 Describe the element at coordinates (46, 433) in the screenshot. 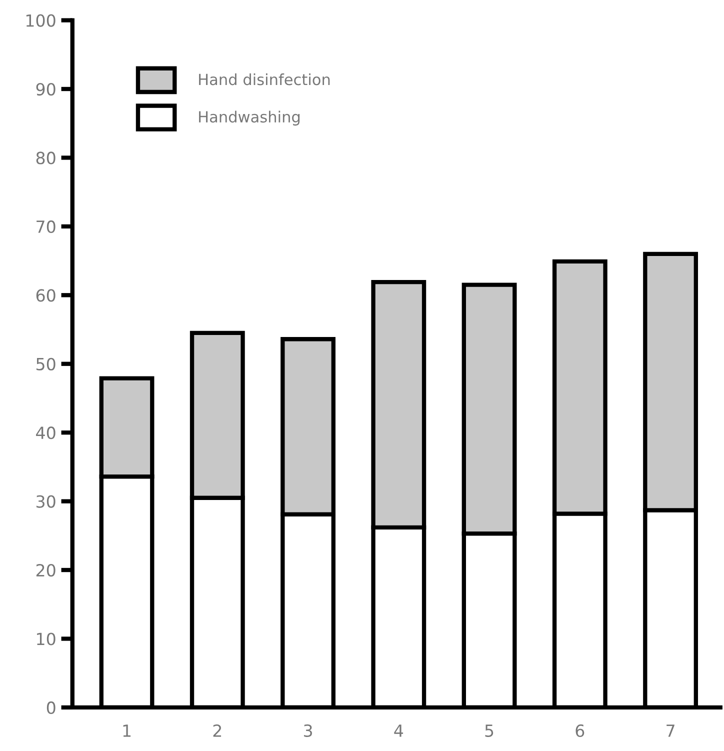

I see `y-tick-label: 40` at that location.